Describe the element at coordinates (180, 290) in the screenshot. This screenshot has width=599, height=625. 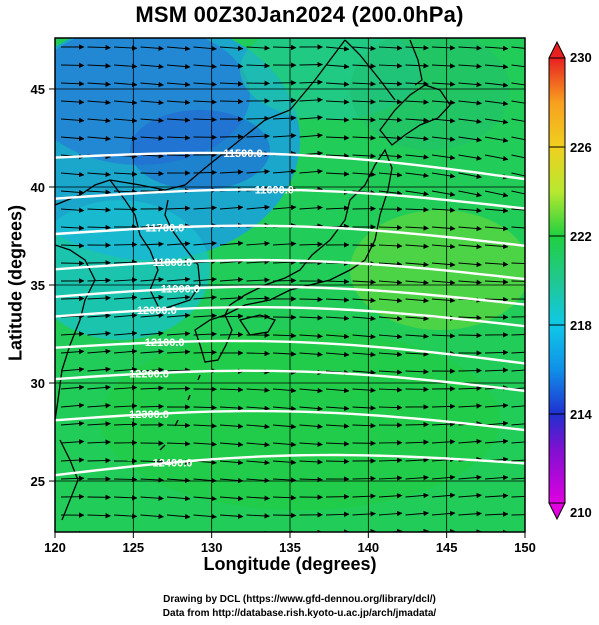
I see `height-contour-label: 11900.0` at that location.